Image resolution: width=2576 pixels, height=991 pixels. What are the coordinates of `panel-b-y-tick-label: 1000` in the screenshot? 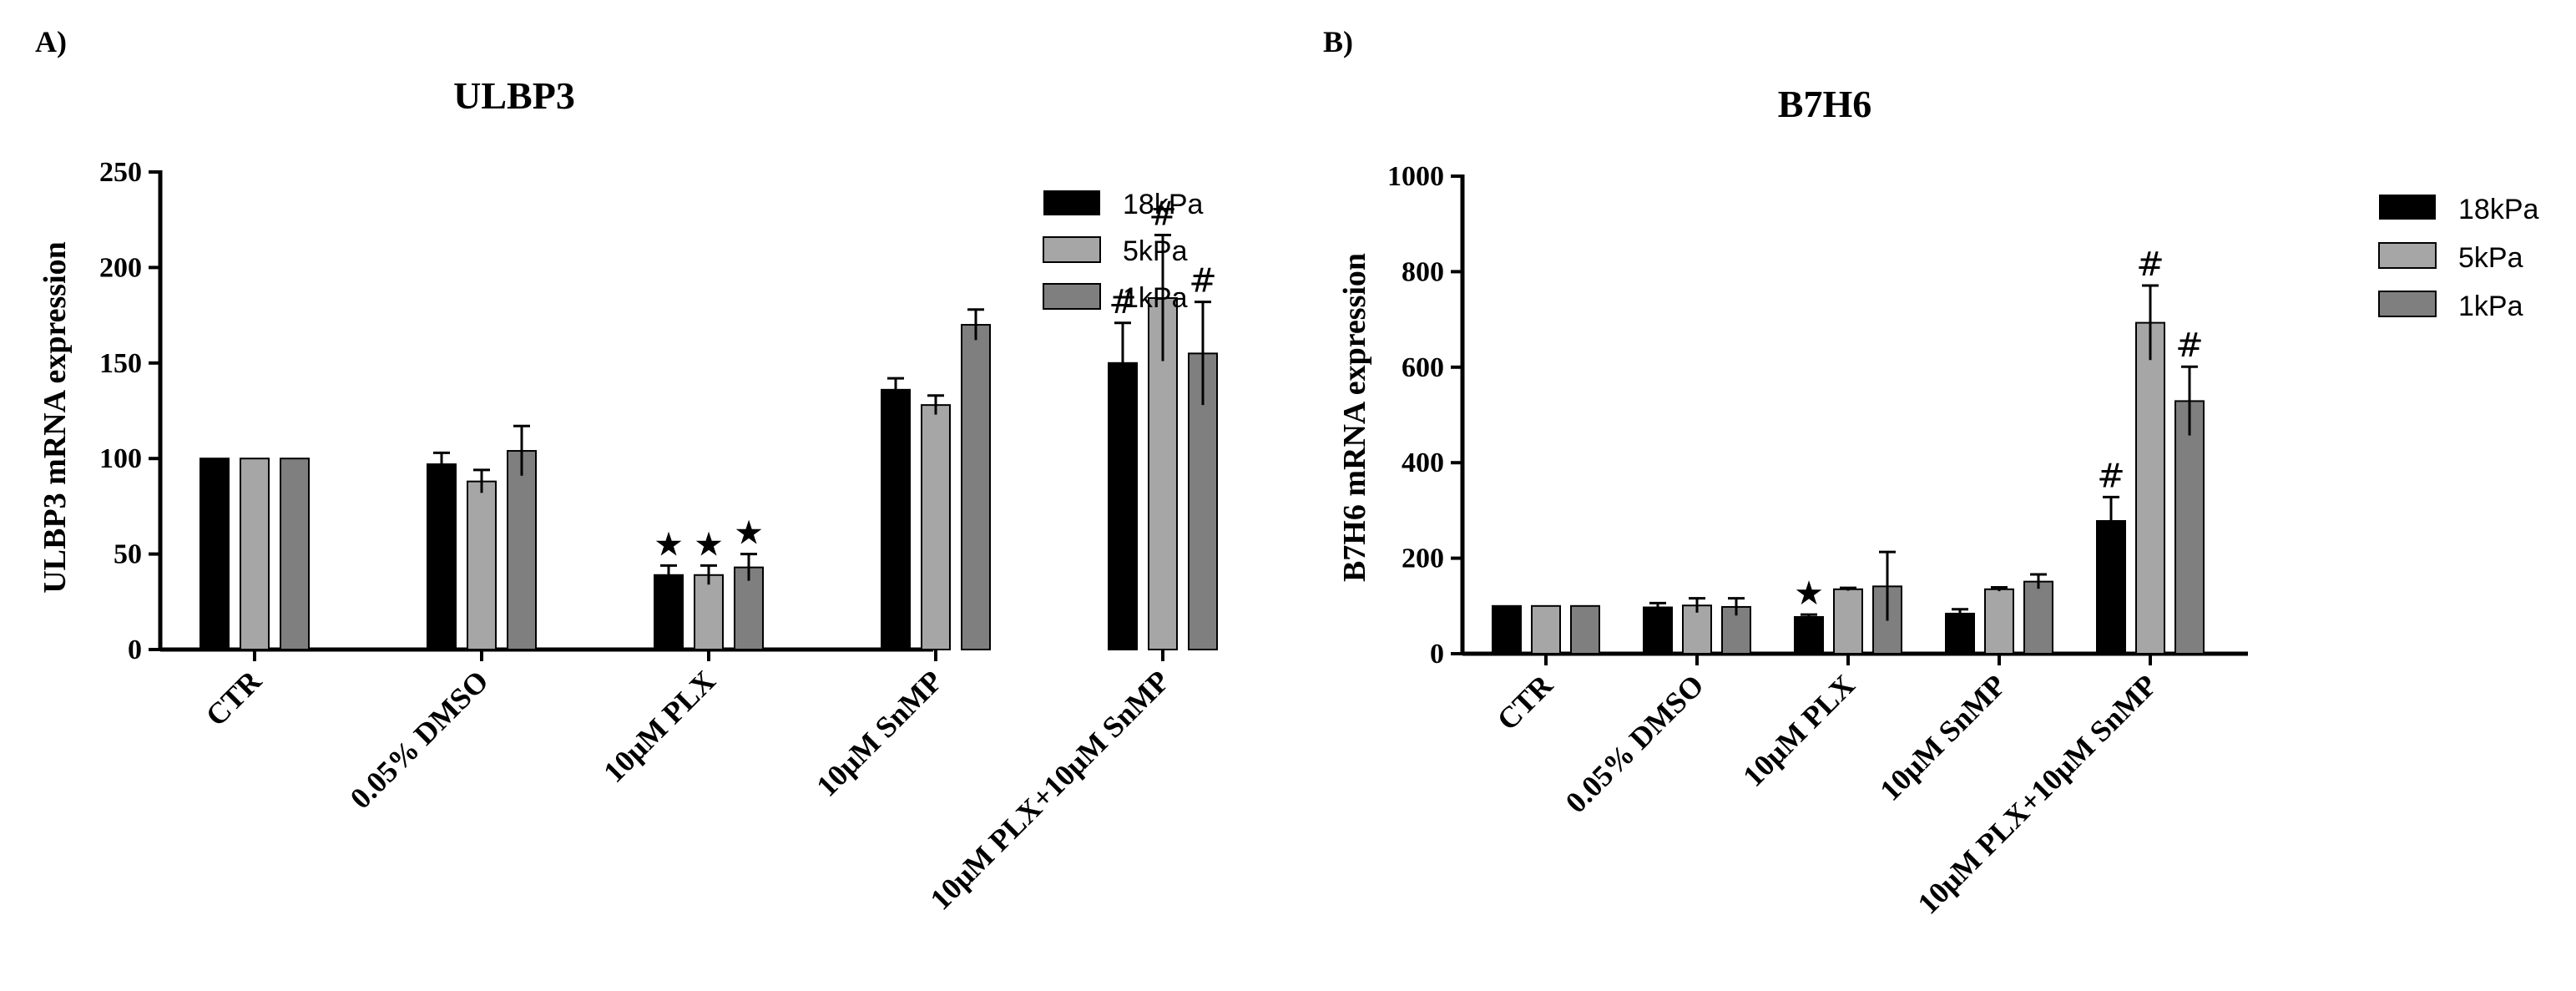 It's located at (1415, 176).